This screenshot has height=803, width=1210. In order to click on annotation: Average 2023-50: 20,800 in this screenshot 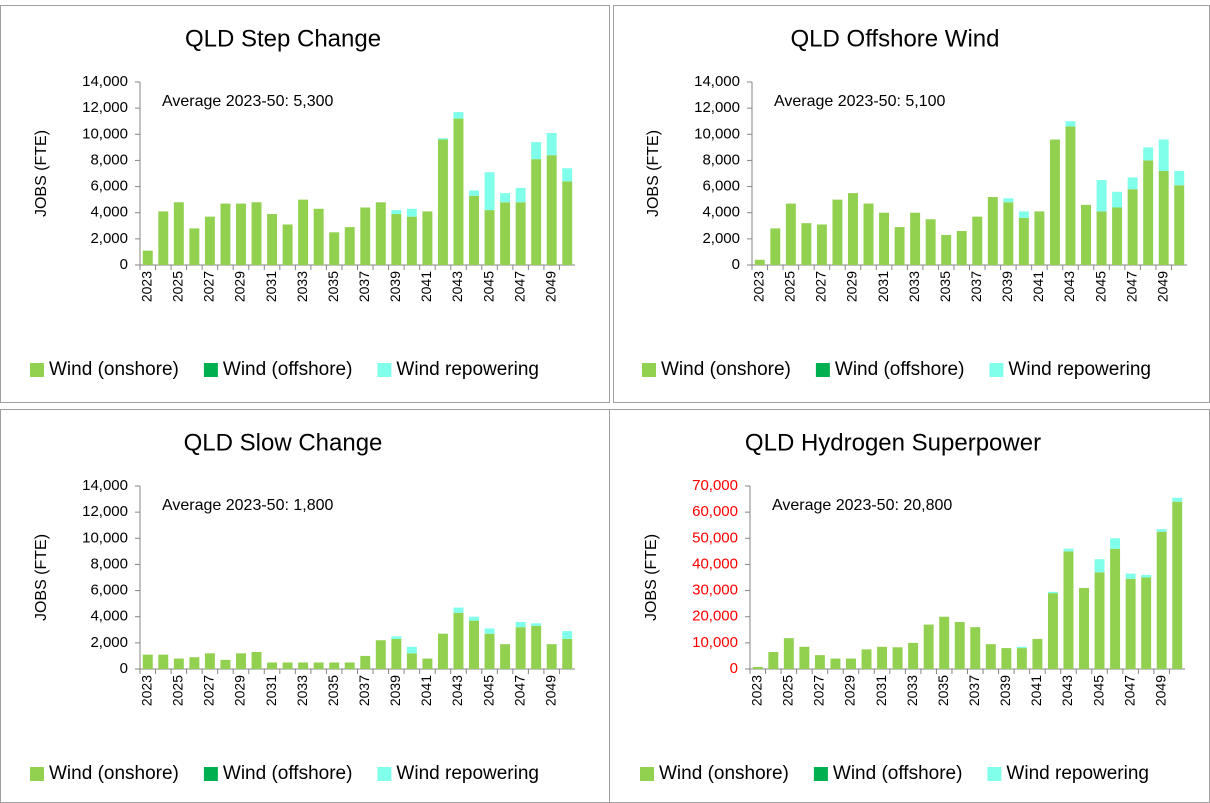, I will do `click(862, 505)`.